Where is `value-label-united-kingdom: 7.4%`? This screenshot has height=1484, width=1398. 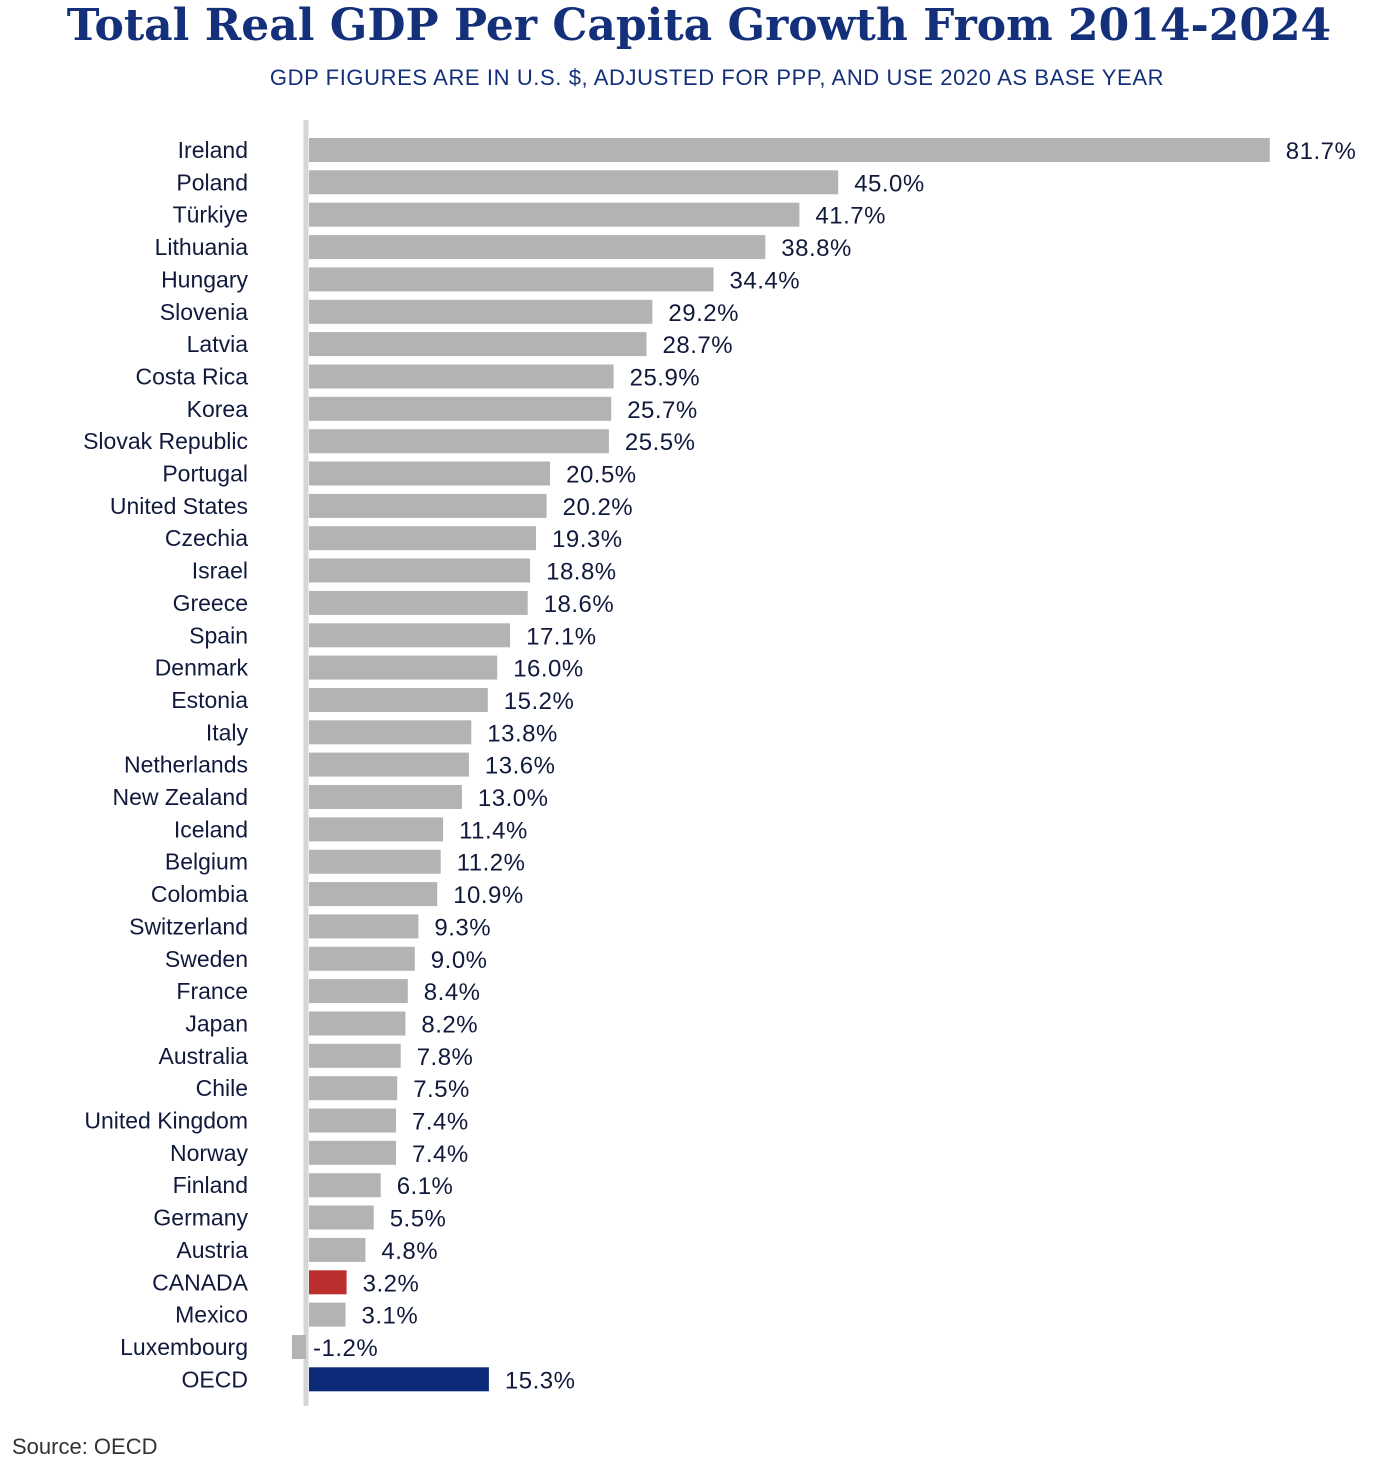
value-label-united-kingdom: 7.4% is located at coordinates (440, 1122).